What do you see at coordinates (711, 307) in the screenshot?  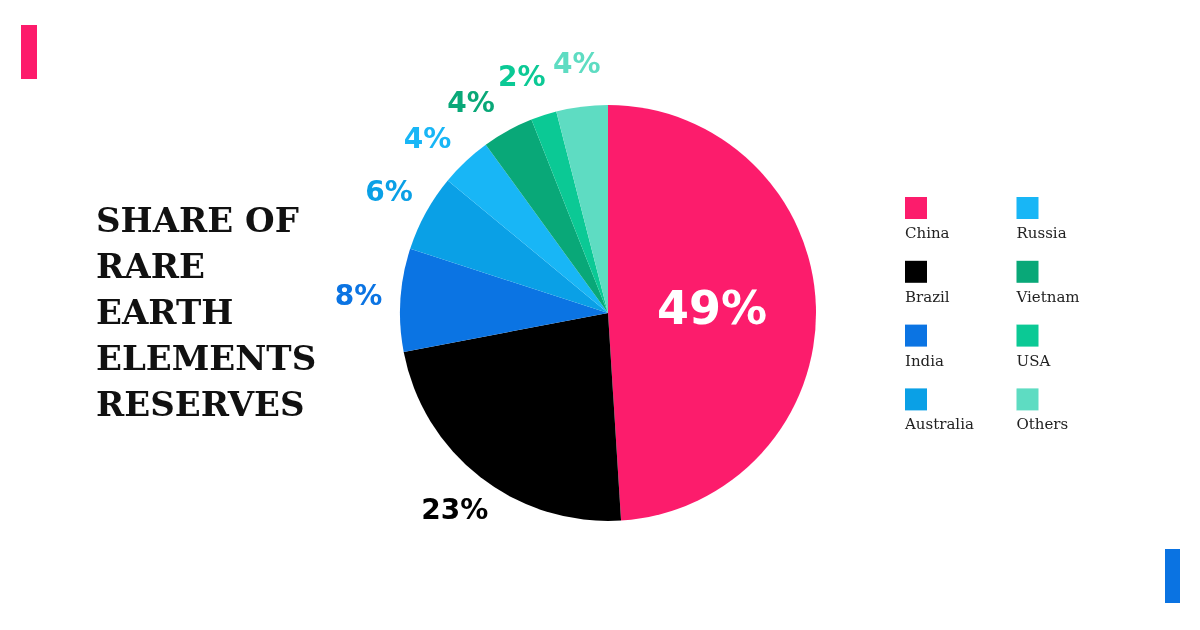 I see `data-label: 49%` at bounding box center [711, 307].